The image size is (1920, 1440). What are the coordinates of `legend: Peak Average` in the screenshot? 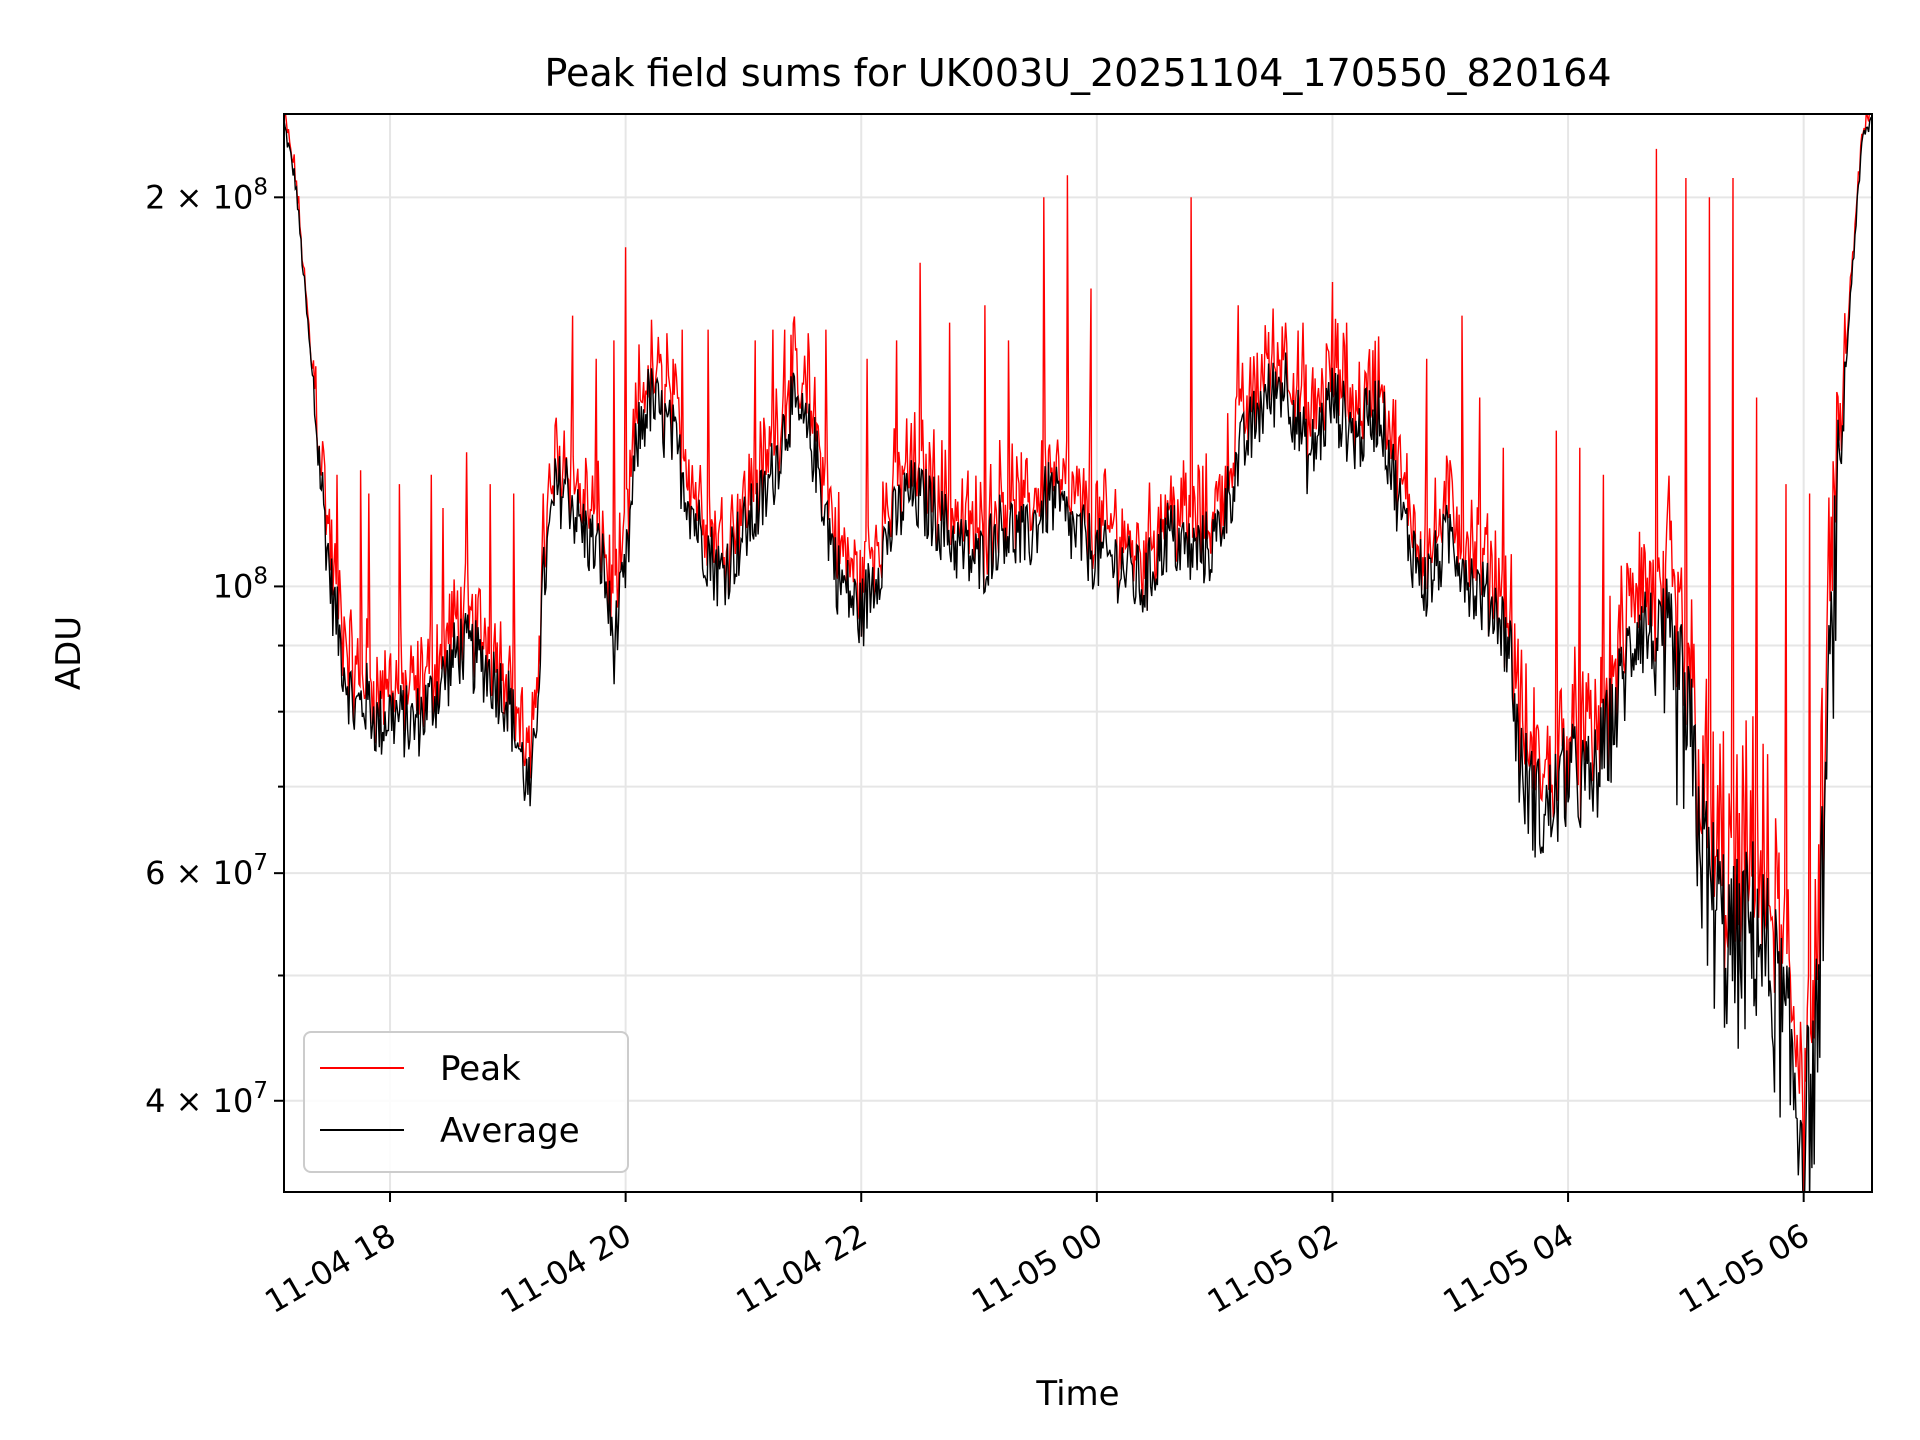 It's located at (466, 1102).